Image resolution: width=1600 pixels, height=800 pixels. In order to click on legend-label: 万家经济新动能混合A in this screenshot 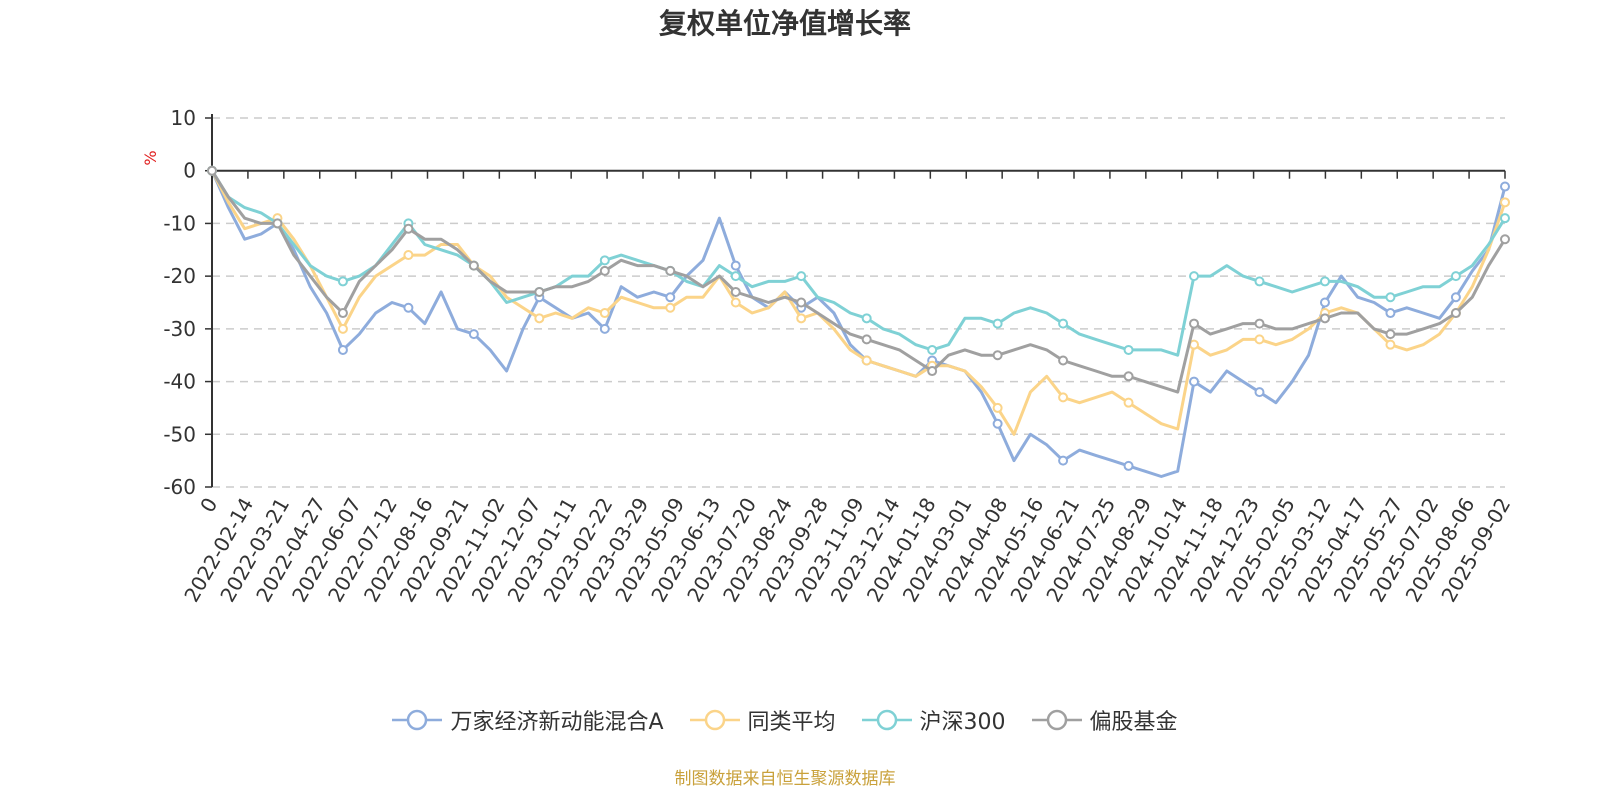, I will do `click(557, 722)`.